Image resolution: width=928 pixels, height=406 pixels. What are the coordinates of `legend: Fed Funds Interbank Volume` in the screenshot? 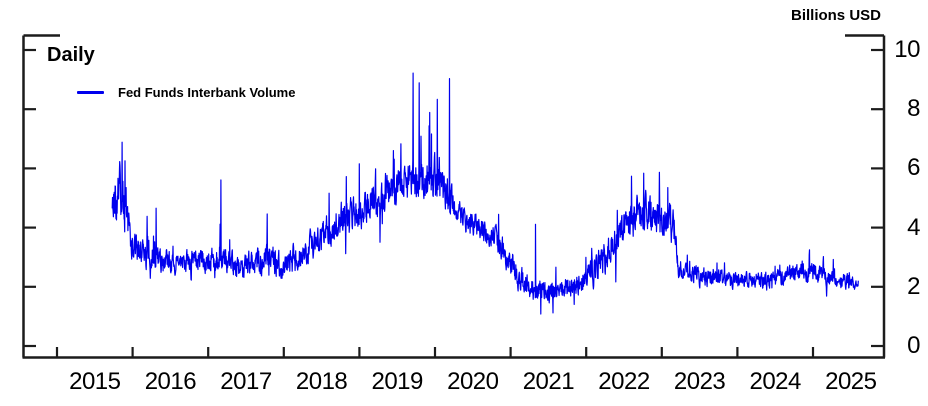 It's located at (186, 92).